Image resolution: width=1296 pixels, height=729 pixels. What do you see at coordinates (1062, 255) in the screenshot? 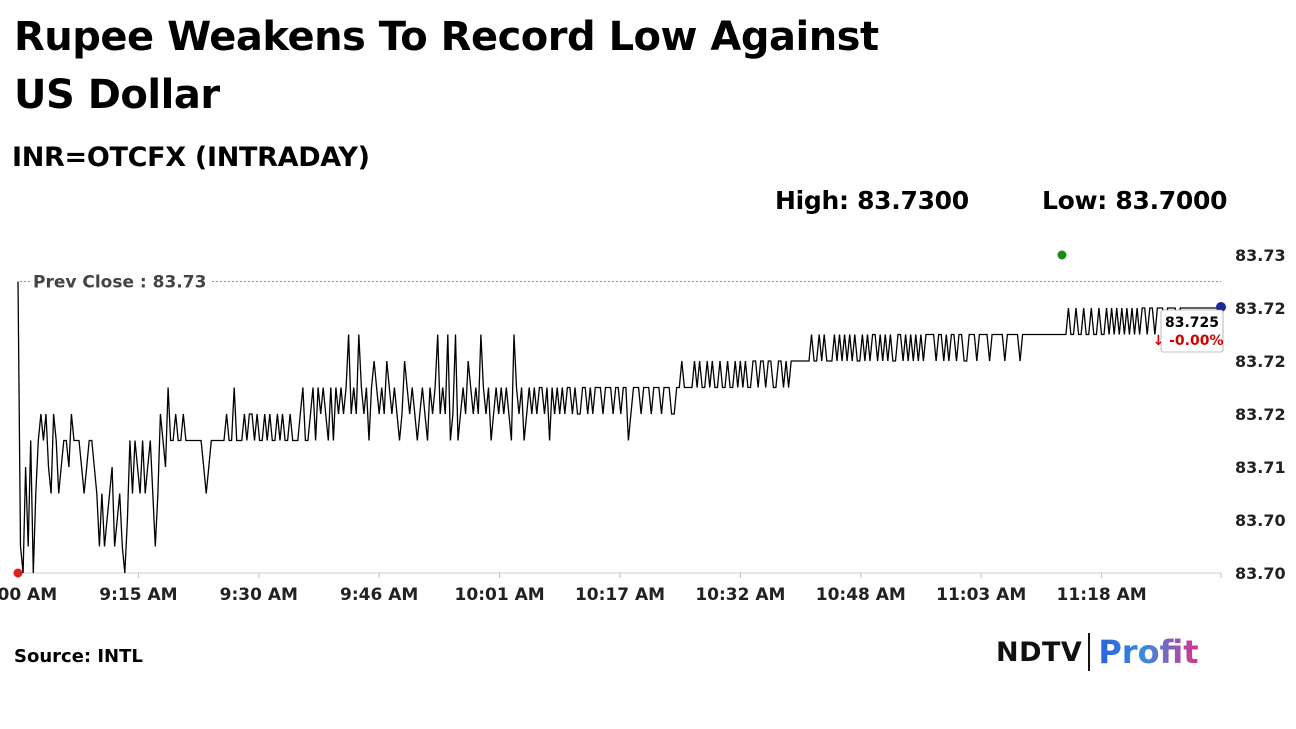
I see `high-marker` at bounding box center [1062, 255].